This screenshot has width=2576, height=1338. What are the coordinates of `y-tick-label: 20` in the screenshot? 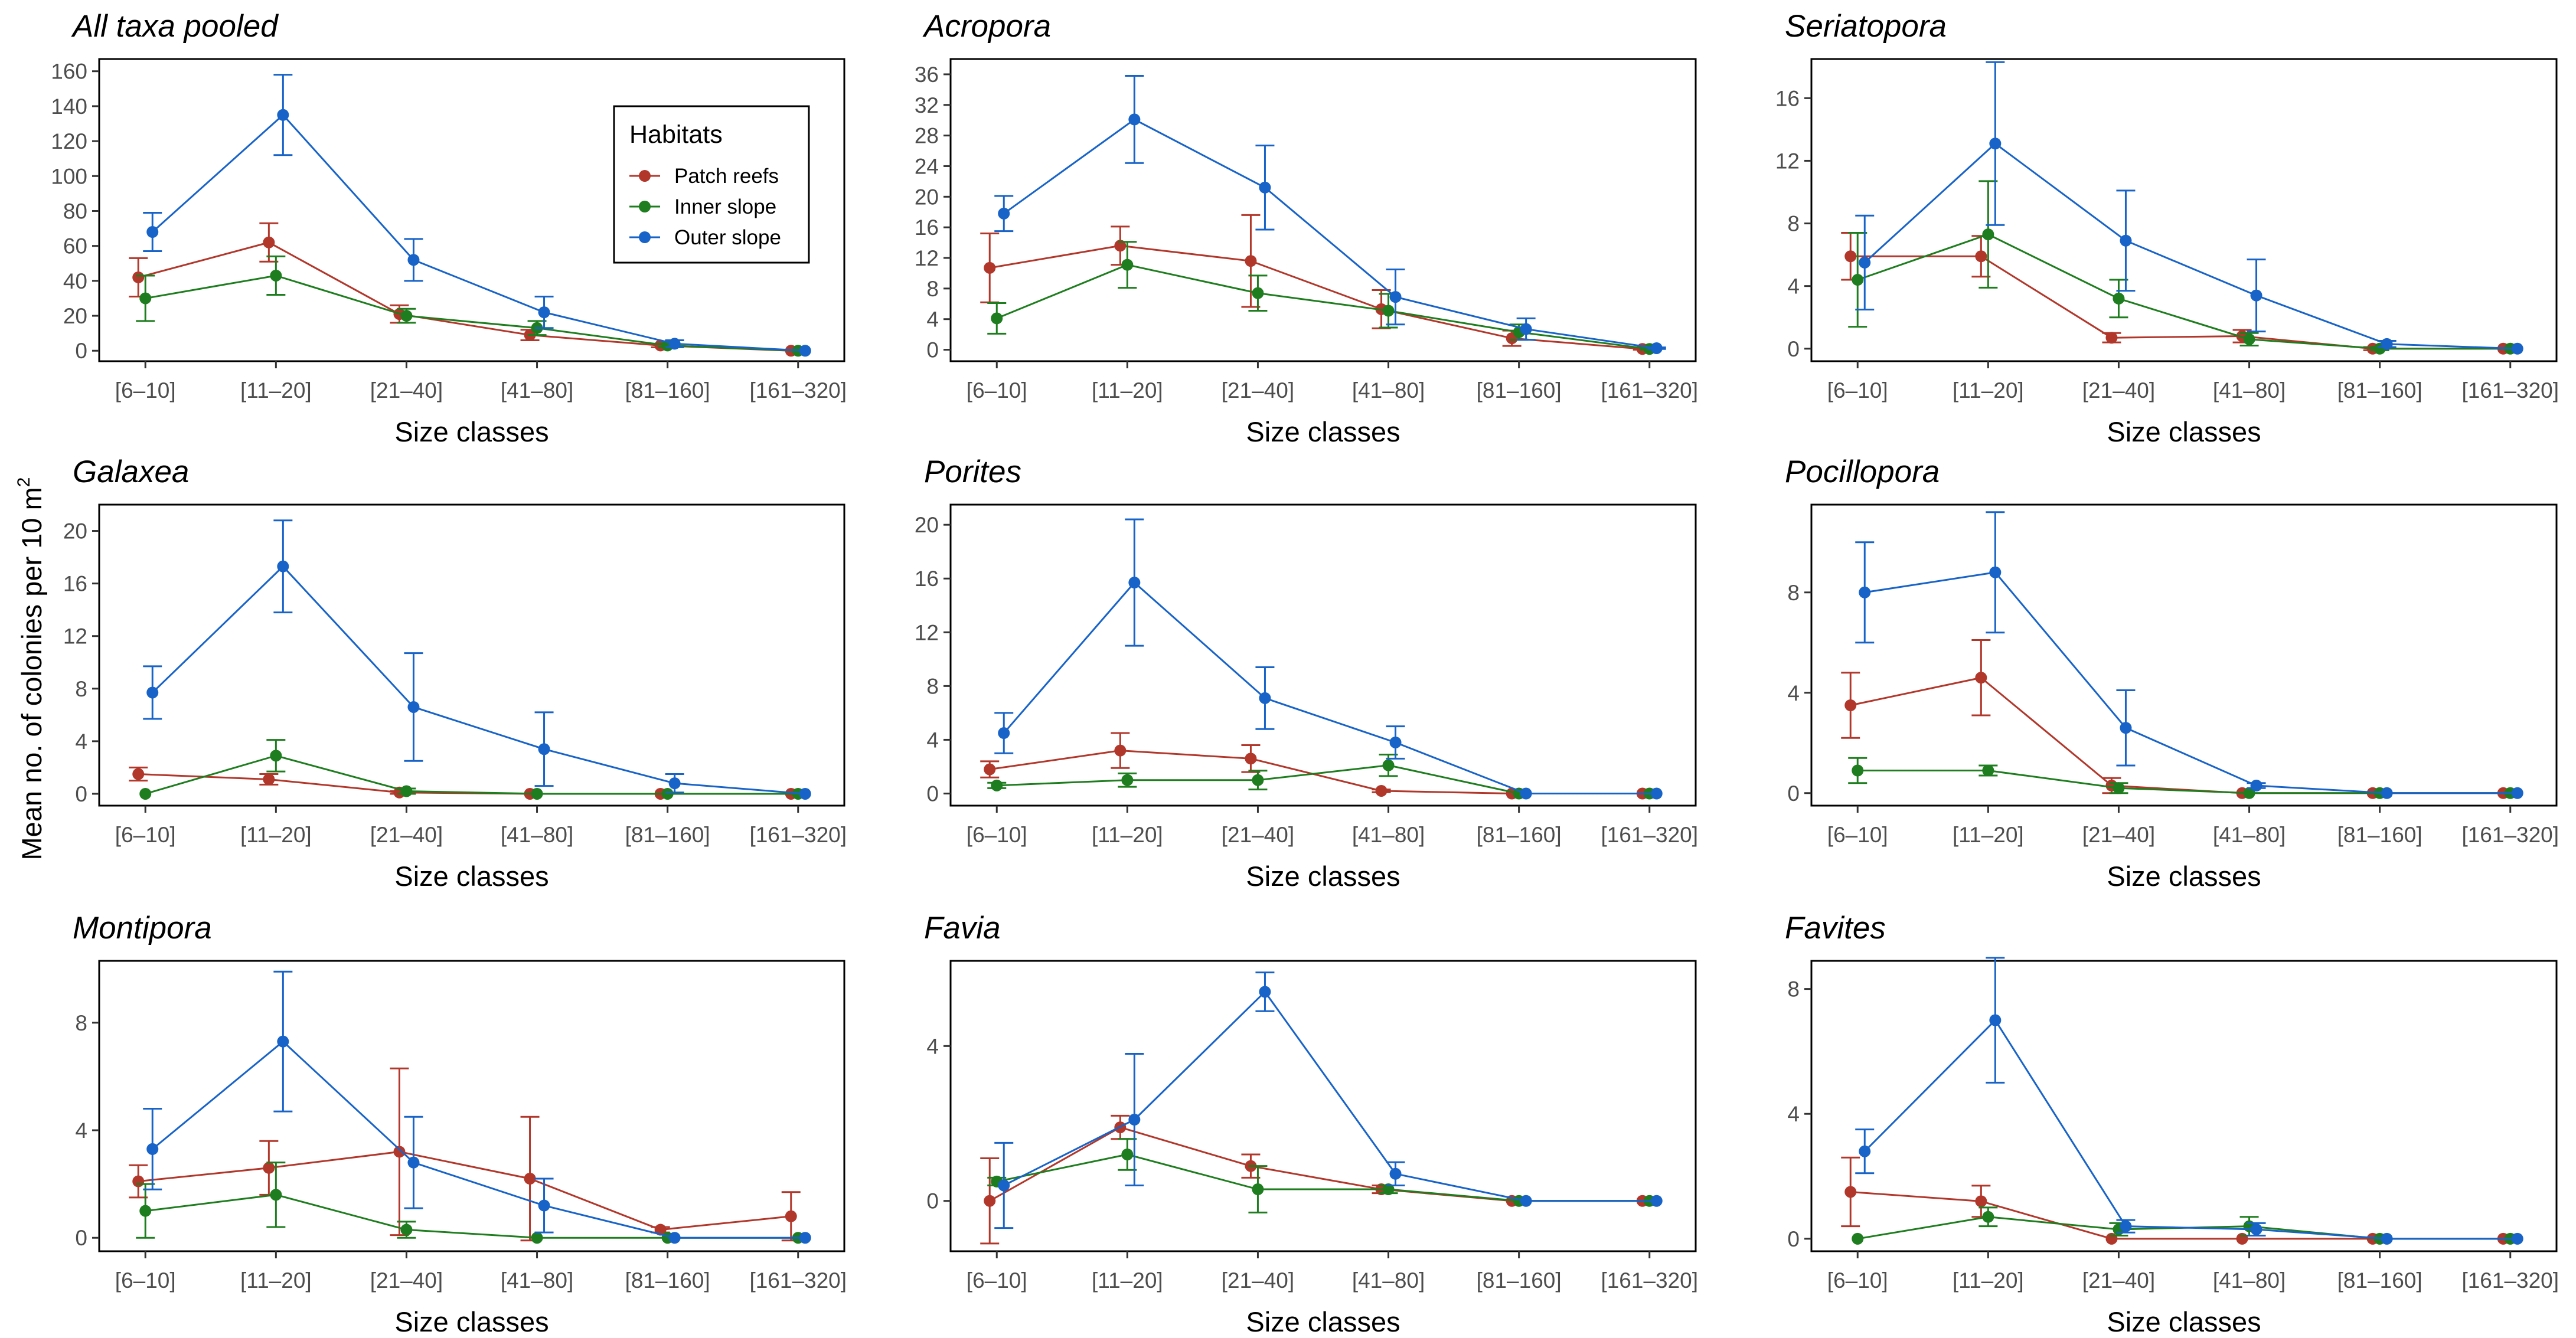 It's located at (927, 197).